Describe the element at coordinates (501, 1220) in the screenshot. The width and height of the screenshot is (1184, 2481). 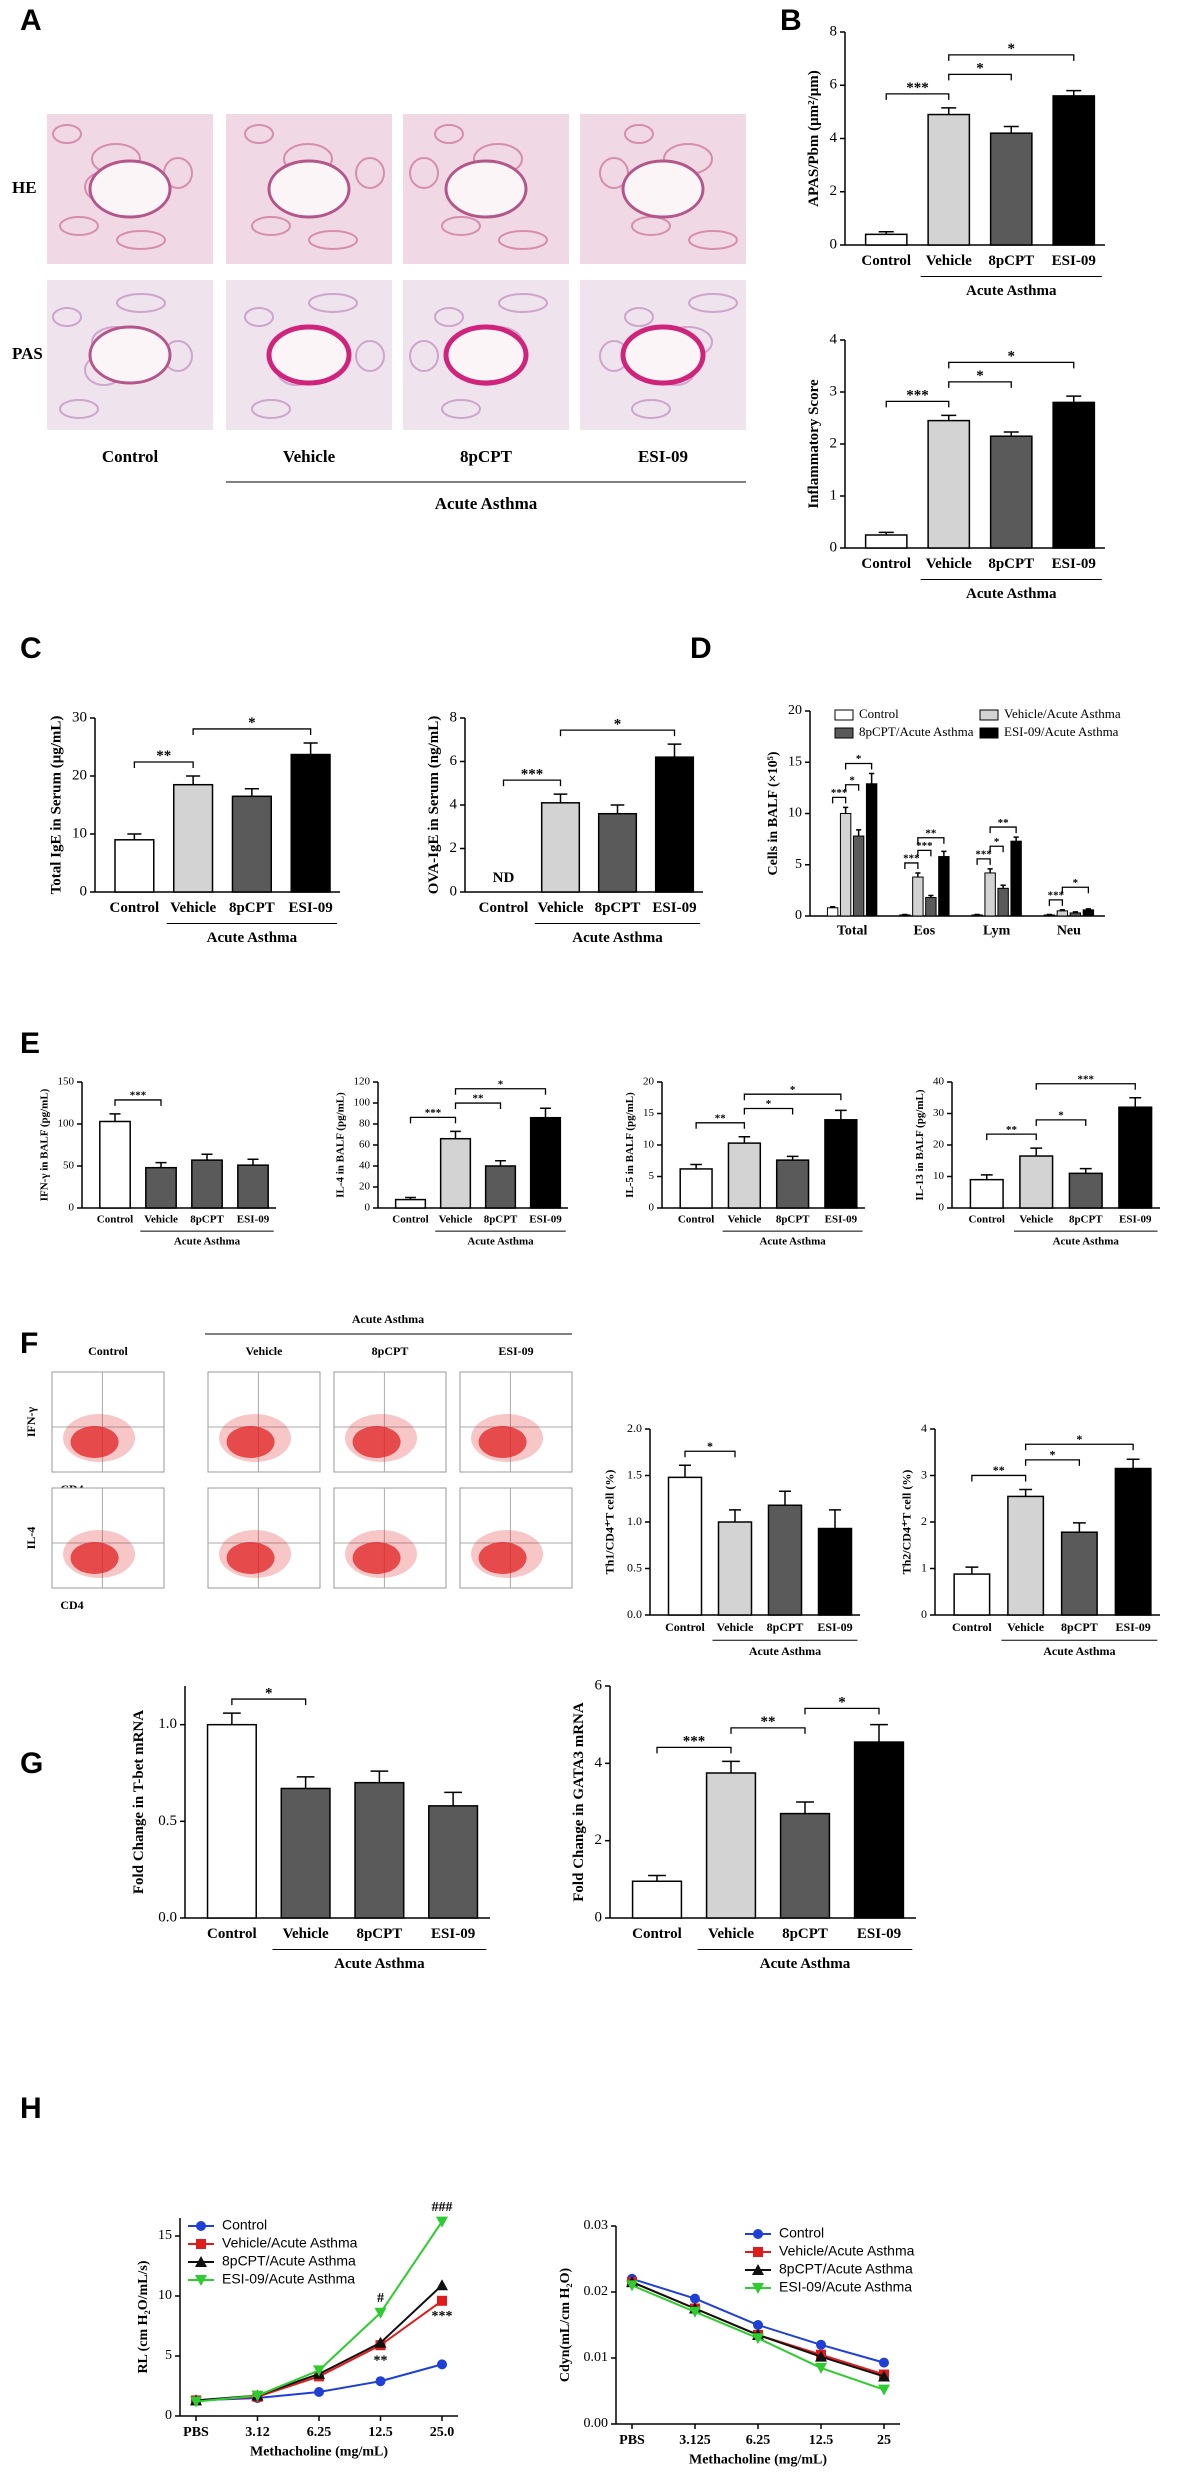
I see `x-tick-label: 8pCPT` at that location.